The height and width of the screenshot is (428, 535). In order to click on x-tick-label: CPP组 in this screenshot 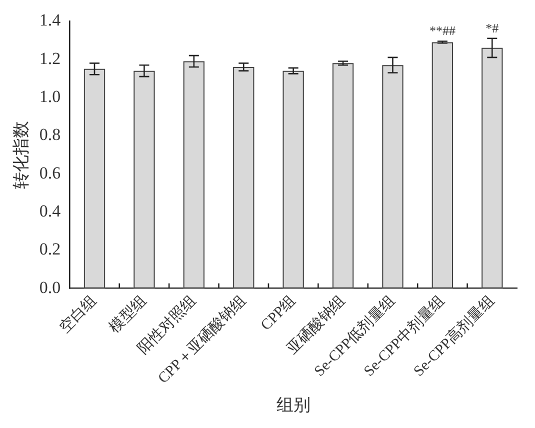, I will do `click(278, 313)`.